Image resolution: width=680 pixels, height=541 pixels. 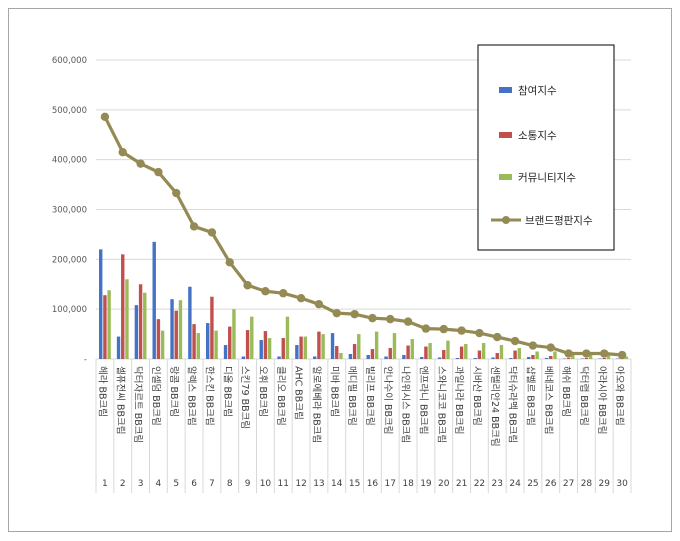 I want to click on x-rank-label: 11, so click(x=283, y=484).